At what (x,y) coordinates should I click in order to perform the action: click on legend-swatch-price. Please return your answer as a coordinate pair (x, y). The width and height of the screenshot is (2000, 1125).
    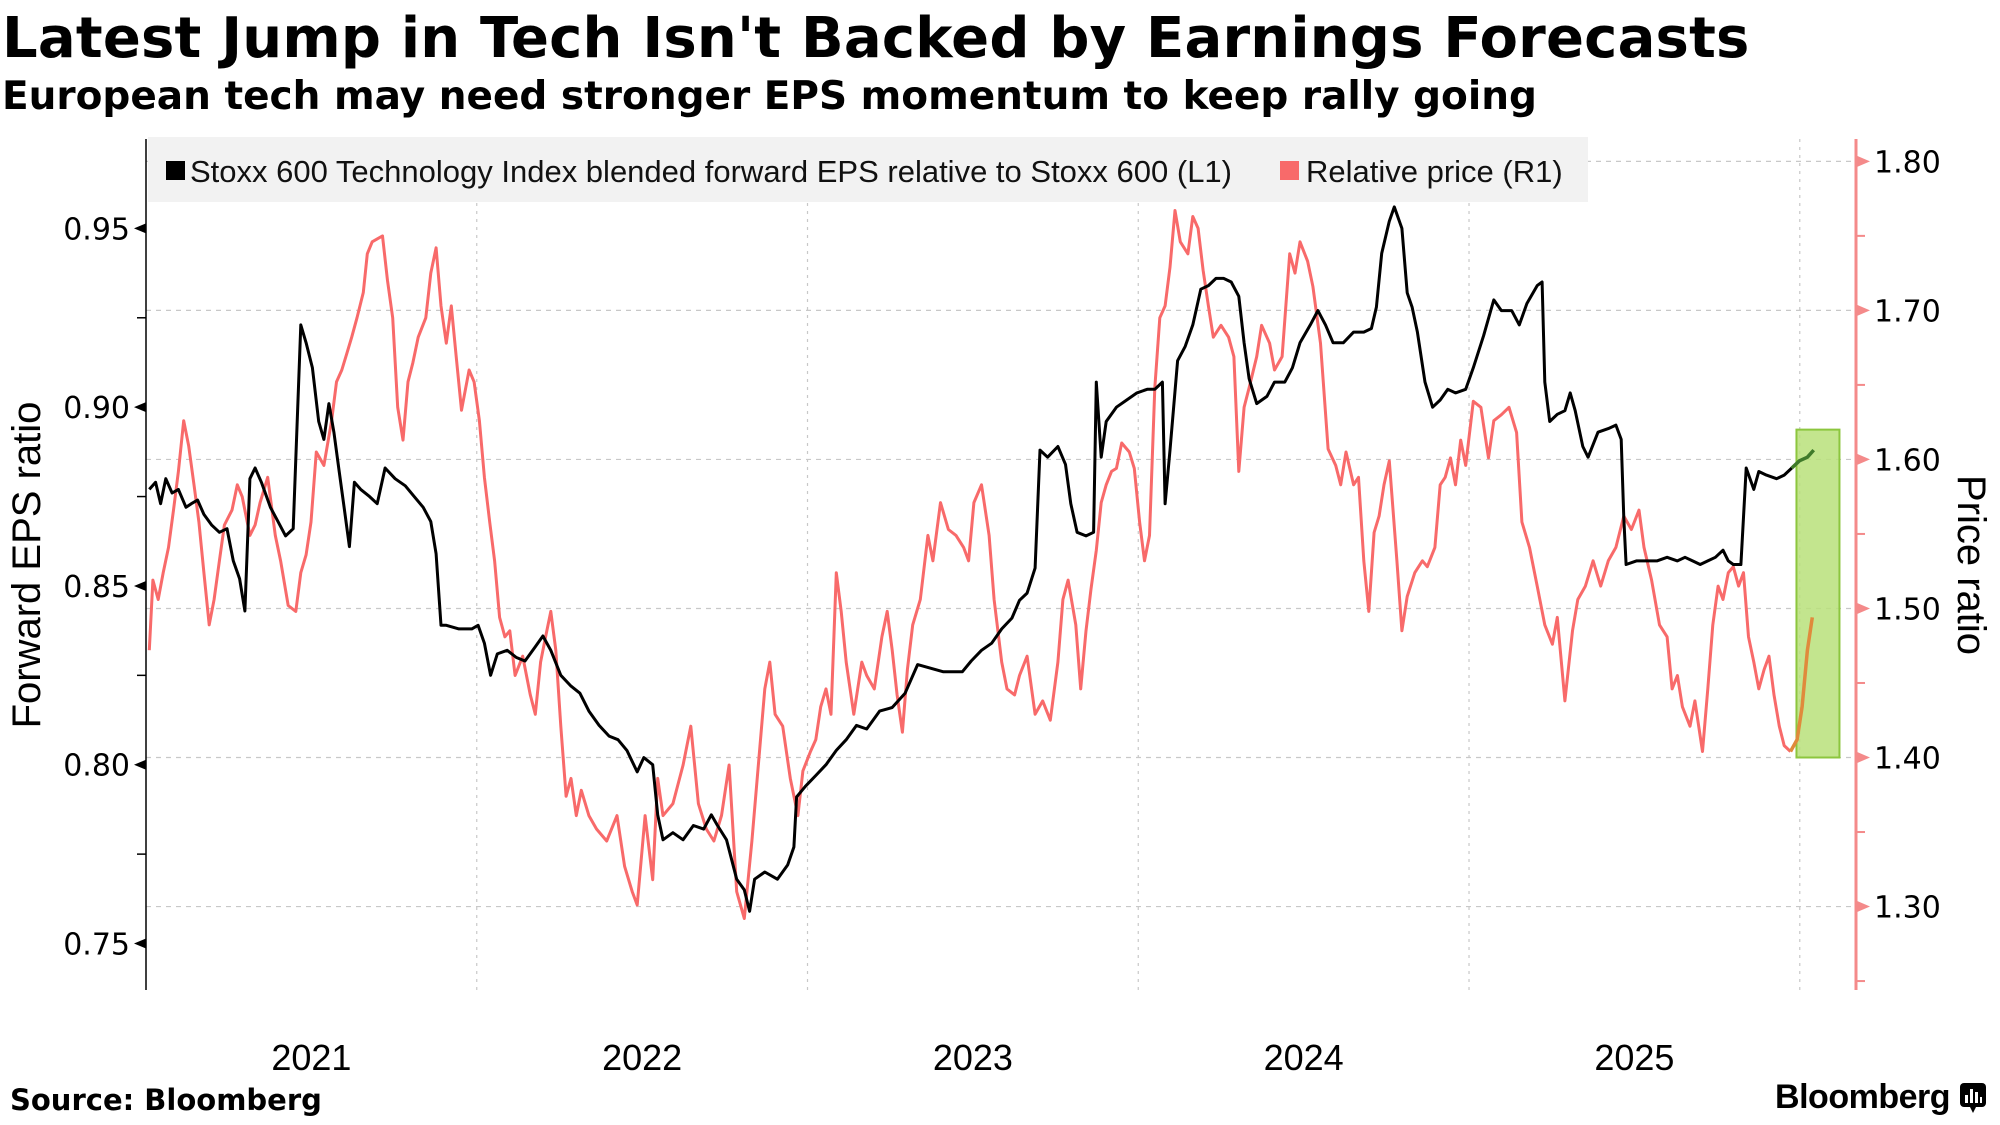
    Looking at the image, I should click on (1289, 170).